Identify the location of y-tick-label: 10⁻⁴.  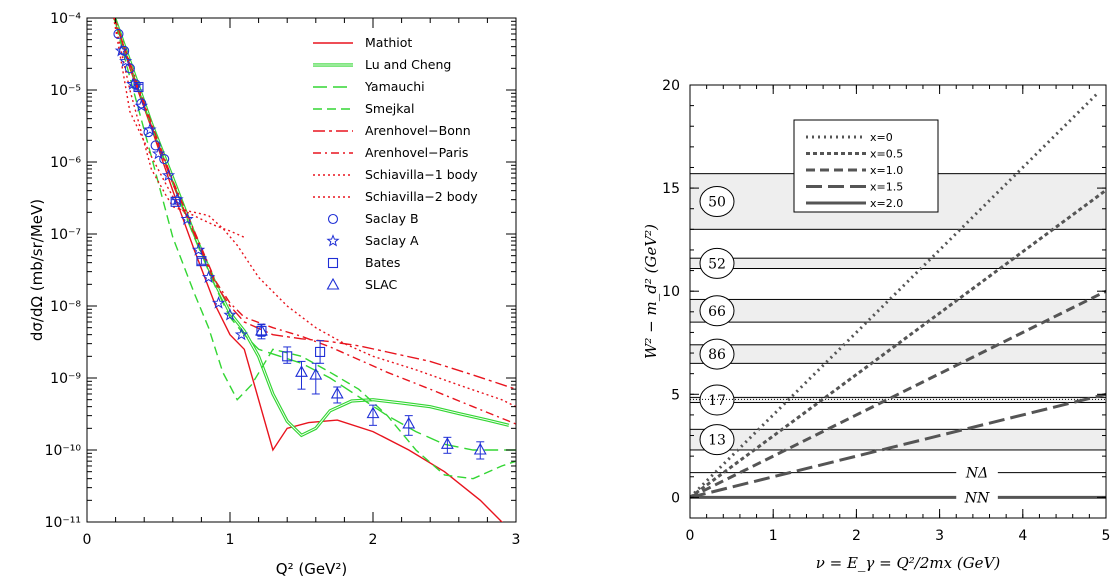
(65, 19).